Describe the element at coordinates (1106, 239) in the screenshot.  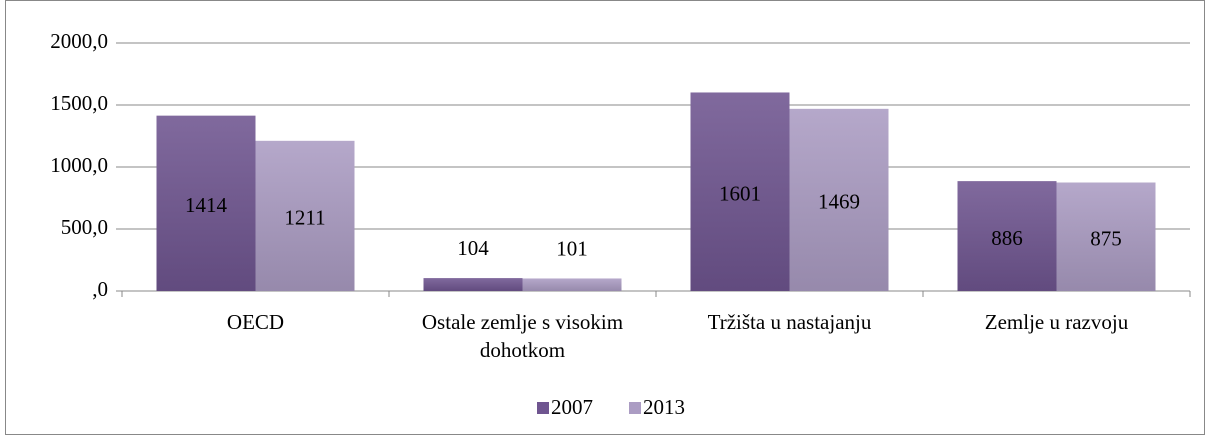
I see `data-label: 875` at that location.